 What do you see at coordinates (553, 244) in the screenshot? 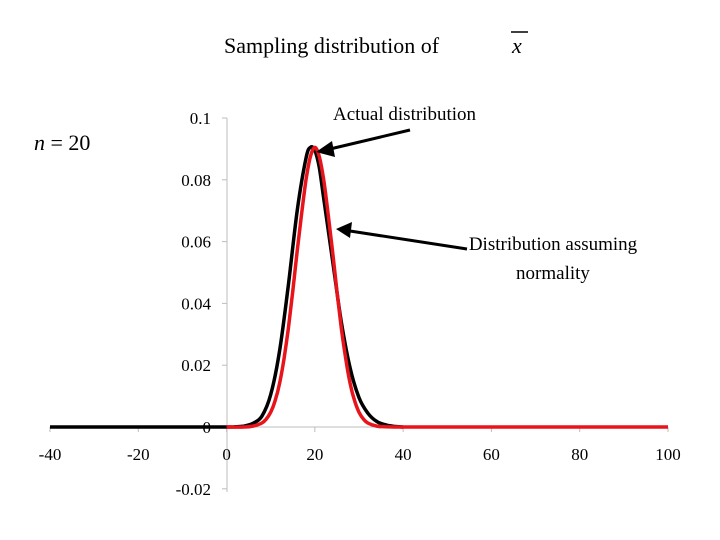
I see `annotation-normal-line1: Distribution assuming` at bounding box center [553, 244].